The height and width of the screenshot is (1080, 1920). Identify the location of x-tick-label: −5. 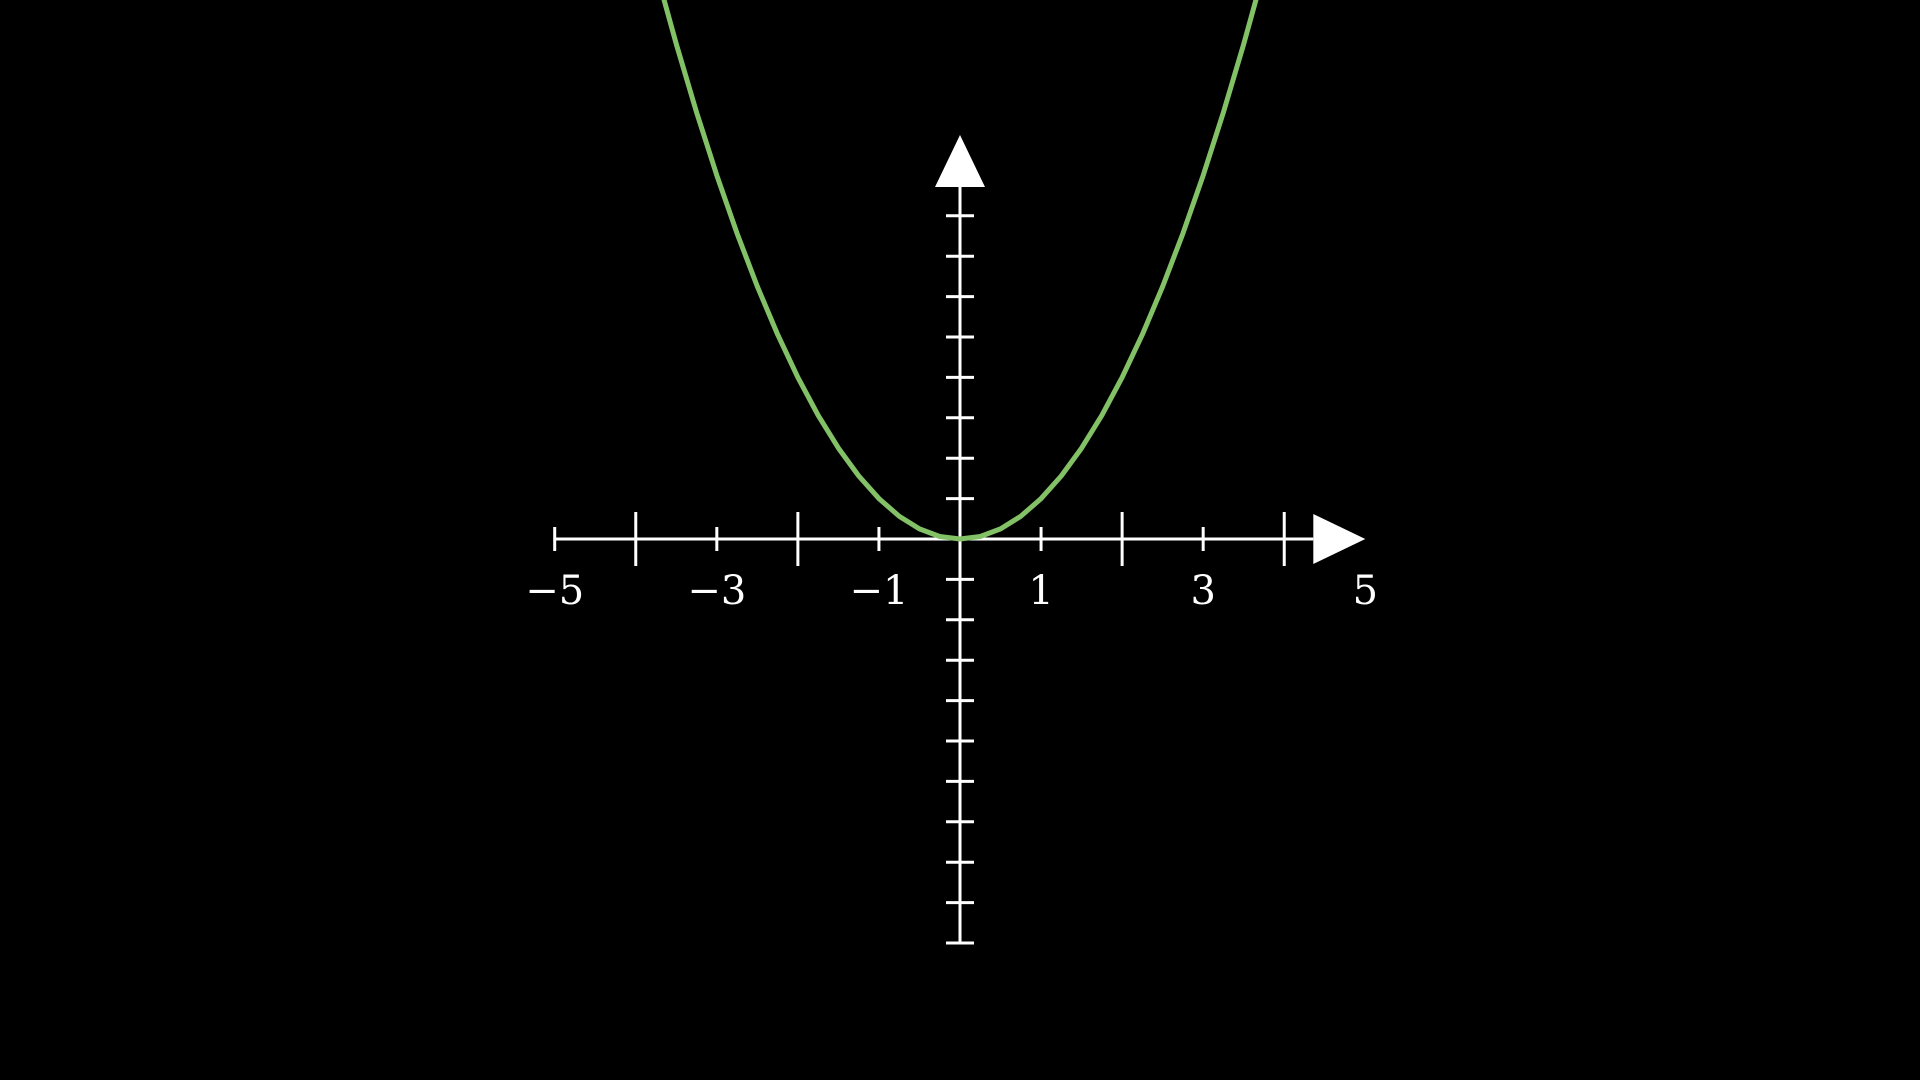
(554, 591).